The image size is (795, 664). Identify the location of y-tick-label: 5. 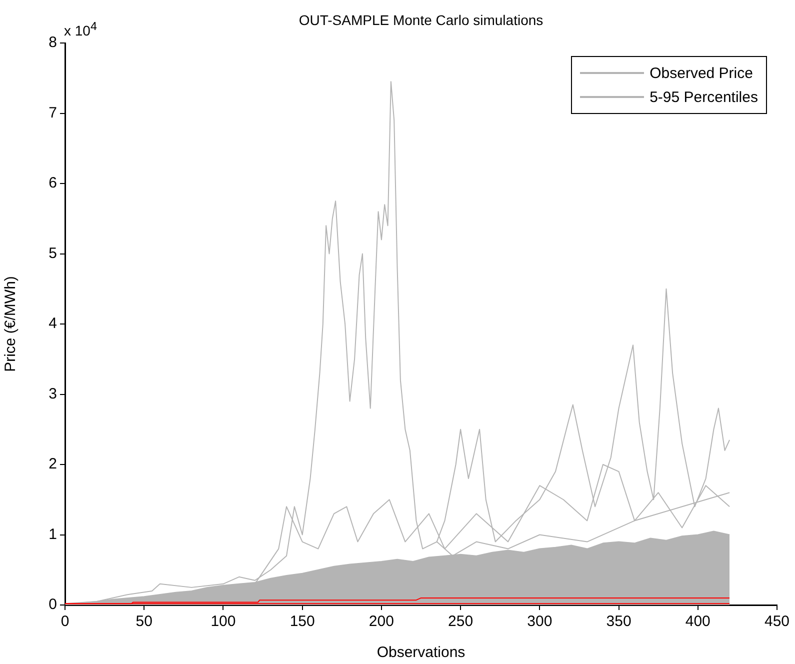
(52, 253).